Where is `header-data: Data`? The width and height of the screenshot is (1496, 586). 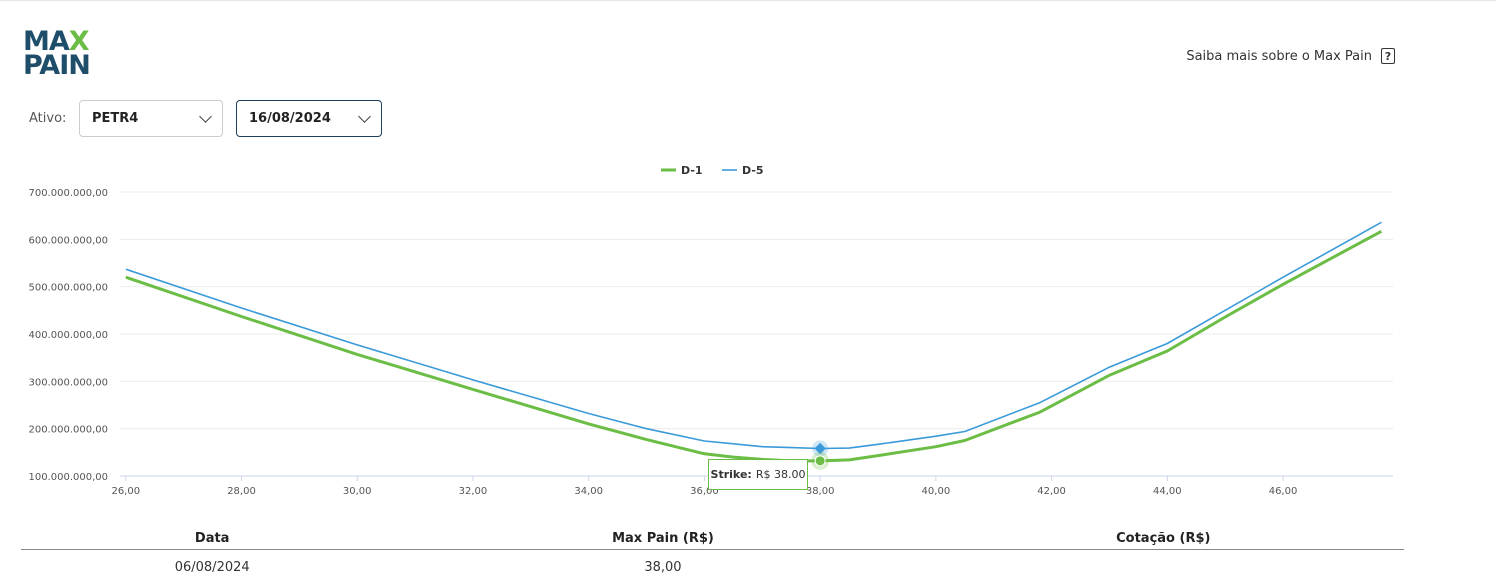
header-data: Data is located at coordinates (212, 538).